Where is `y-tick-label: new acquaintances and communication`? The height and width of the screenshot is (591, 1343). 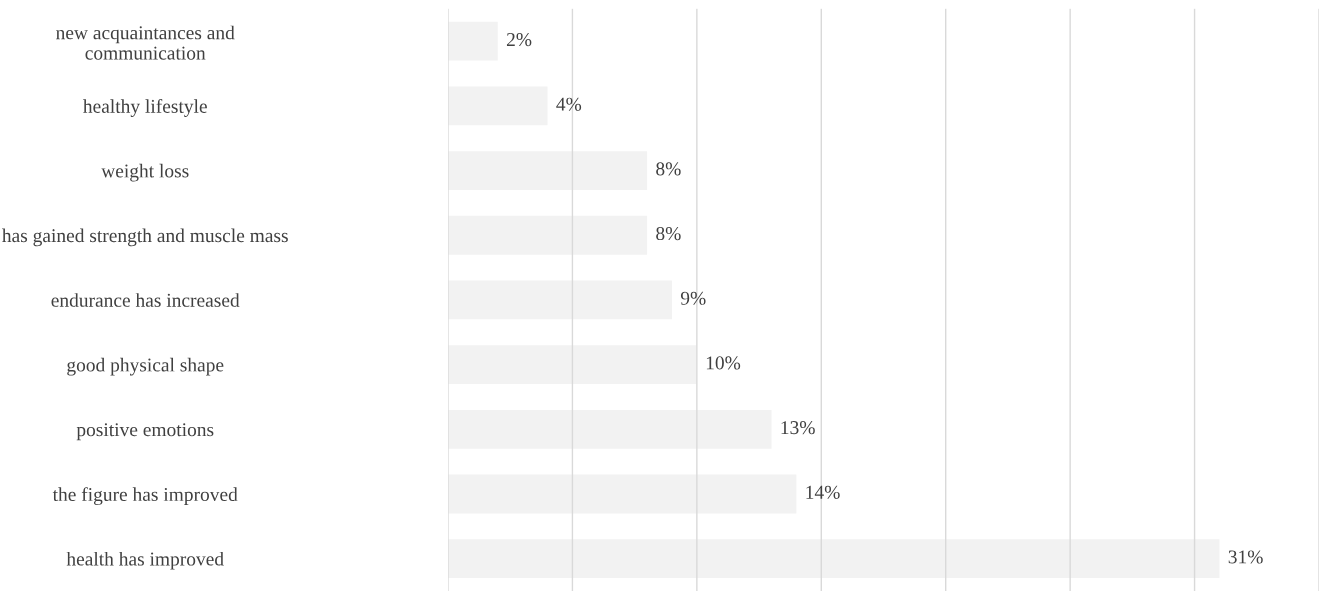 y-tick-label: new acquaintances and communication is located at coordinates (145, 42).